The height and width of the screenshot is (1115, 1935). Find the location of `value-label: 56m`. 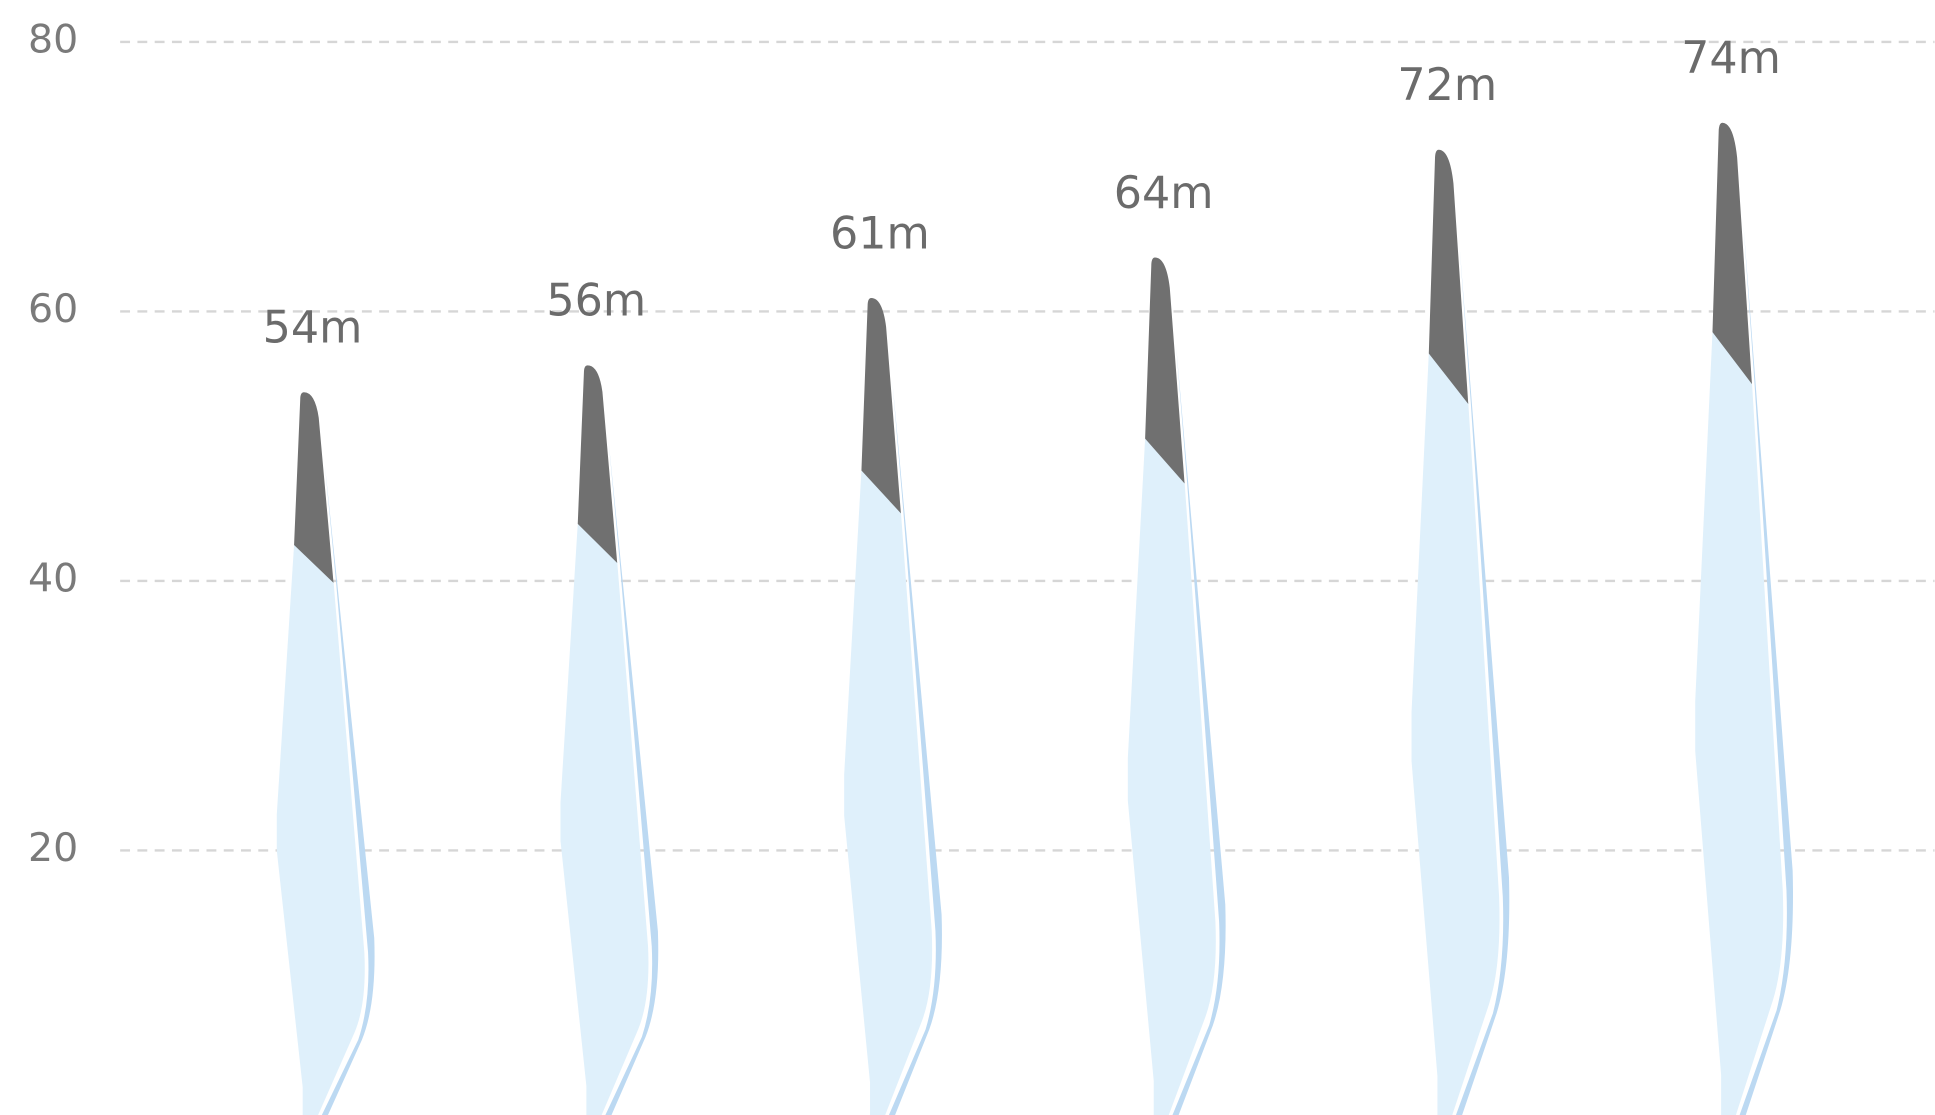

value-label: 56m is located at coordinates (596, 301).